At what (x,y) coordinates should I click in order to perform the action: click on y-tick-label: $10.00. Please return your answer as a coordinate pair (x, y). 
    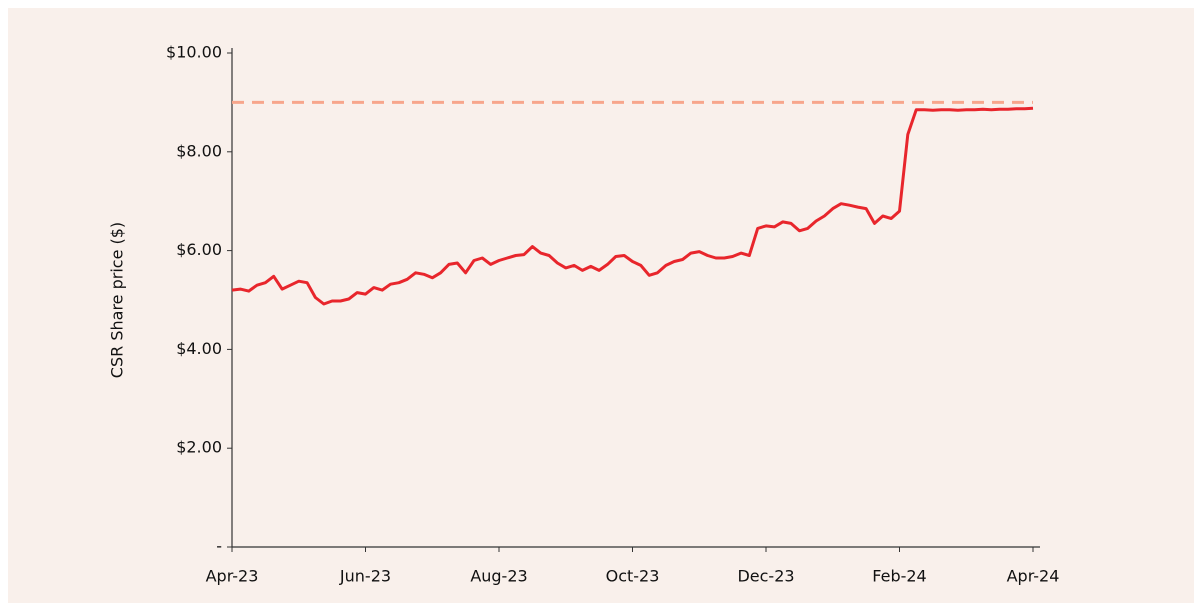
    Looking at the image, I should click on (194, 52).